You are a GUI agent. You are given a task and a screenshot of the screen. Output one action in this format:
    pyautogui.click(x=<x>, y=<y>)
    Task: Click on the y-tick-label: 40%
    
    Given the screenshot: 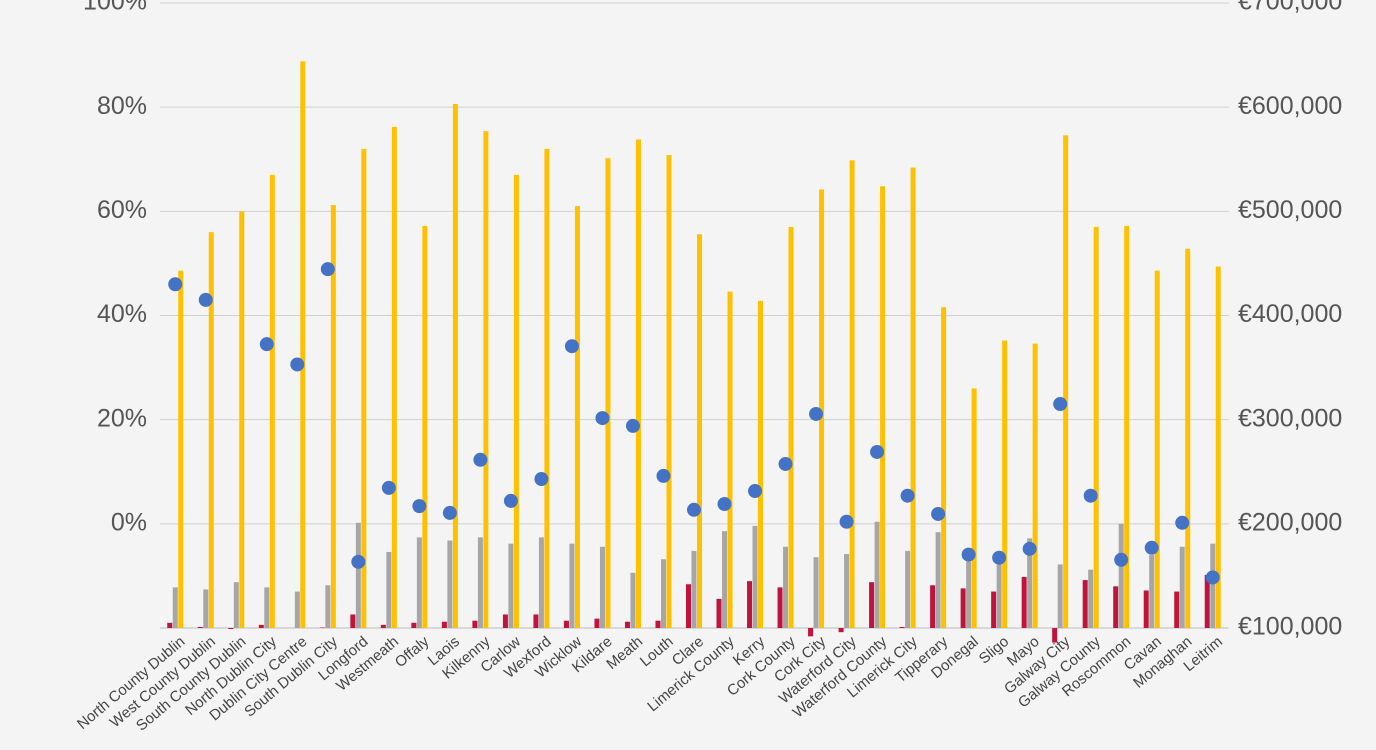 What is the action you would take?
    pyautogui.click(x=122, y=314)
    